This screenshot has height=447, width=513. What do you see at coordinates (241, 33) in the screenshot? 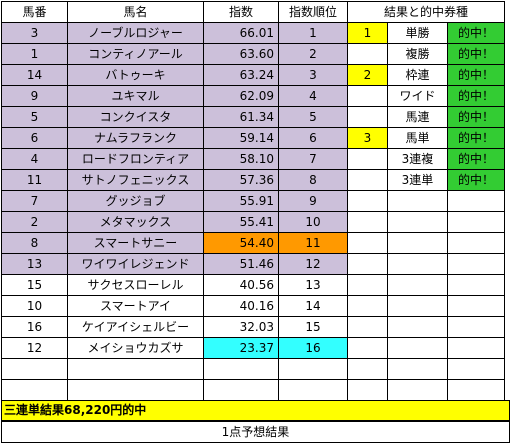
I see `cell-index: 66.01` at bounding box center [241, 33].